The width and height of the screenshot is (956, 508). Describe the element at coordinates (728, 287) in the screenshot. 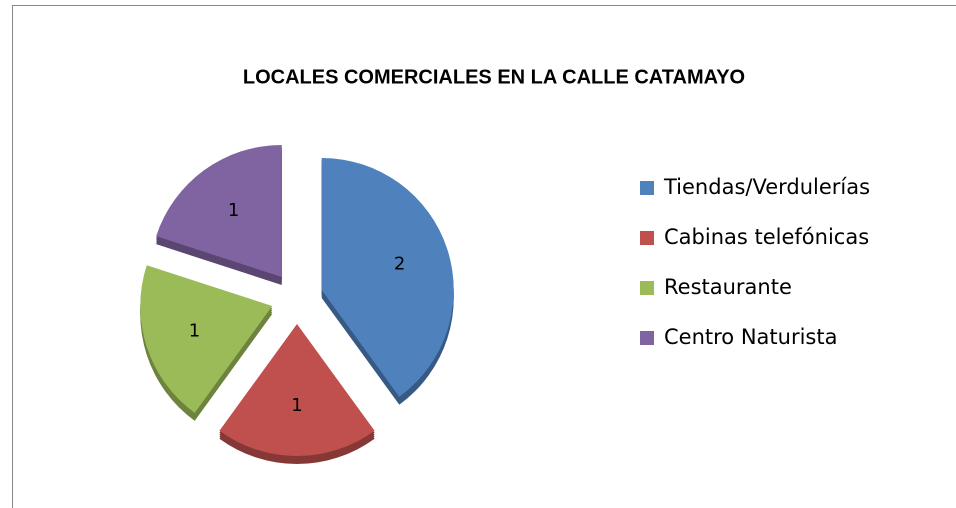

I see `legend-label: Restaurante` at that location.